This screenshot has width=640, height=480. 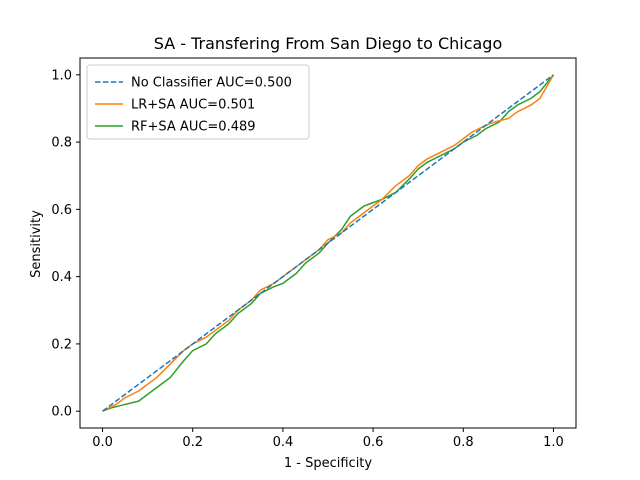 I want to click on y-tick-label: 0.8, so click(x=61, y=143).